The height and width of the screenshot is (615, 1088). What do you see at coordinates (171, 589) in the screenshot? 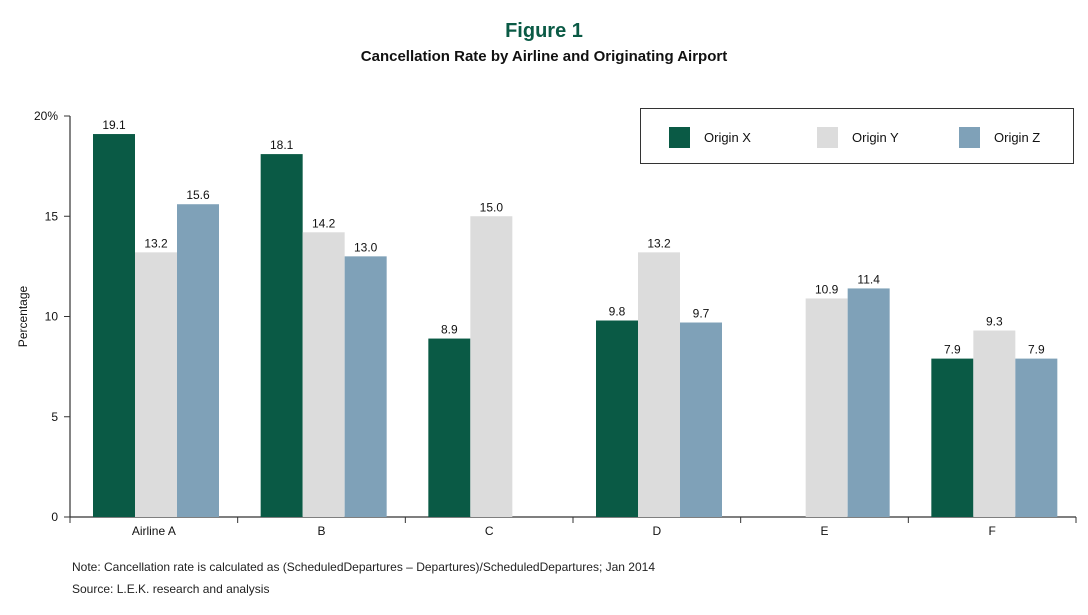
I see `chart-source: Source: L.E.K. research and analysis` at bounding box center [171, 589].